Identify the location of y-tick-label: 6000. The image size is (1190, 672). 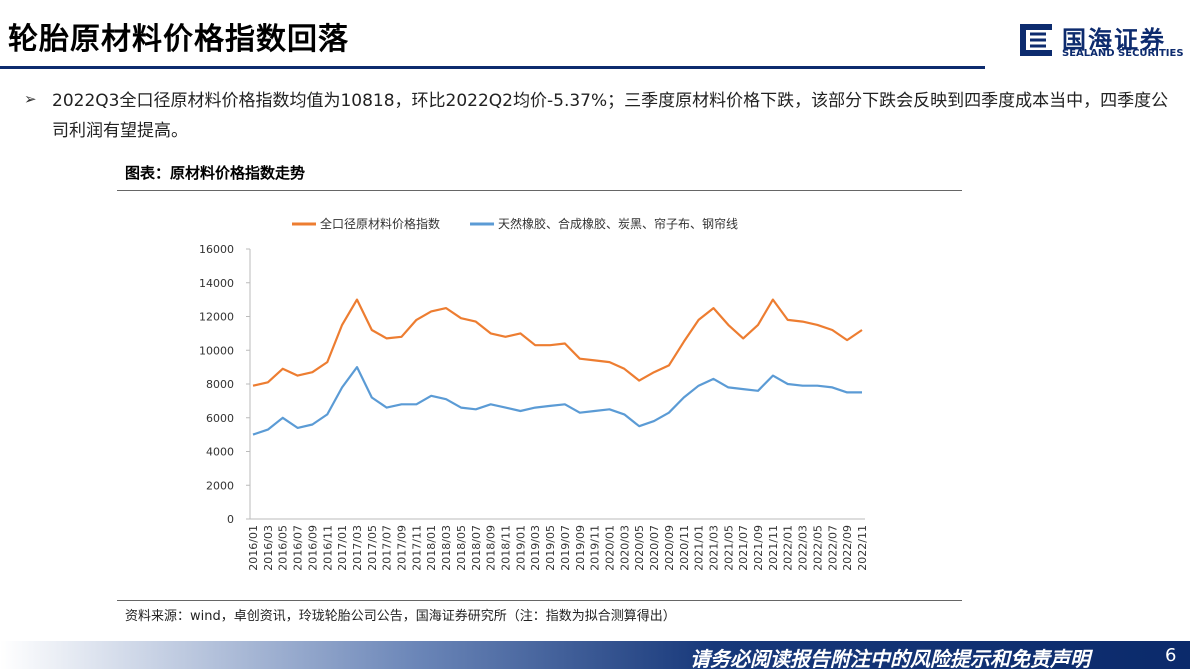
(220, 418).